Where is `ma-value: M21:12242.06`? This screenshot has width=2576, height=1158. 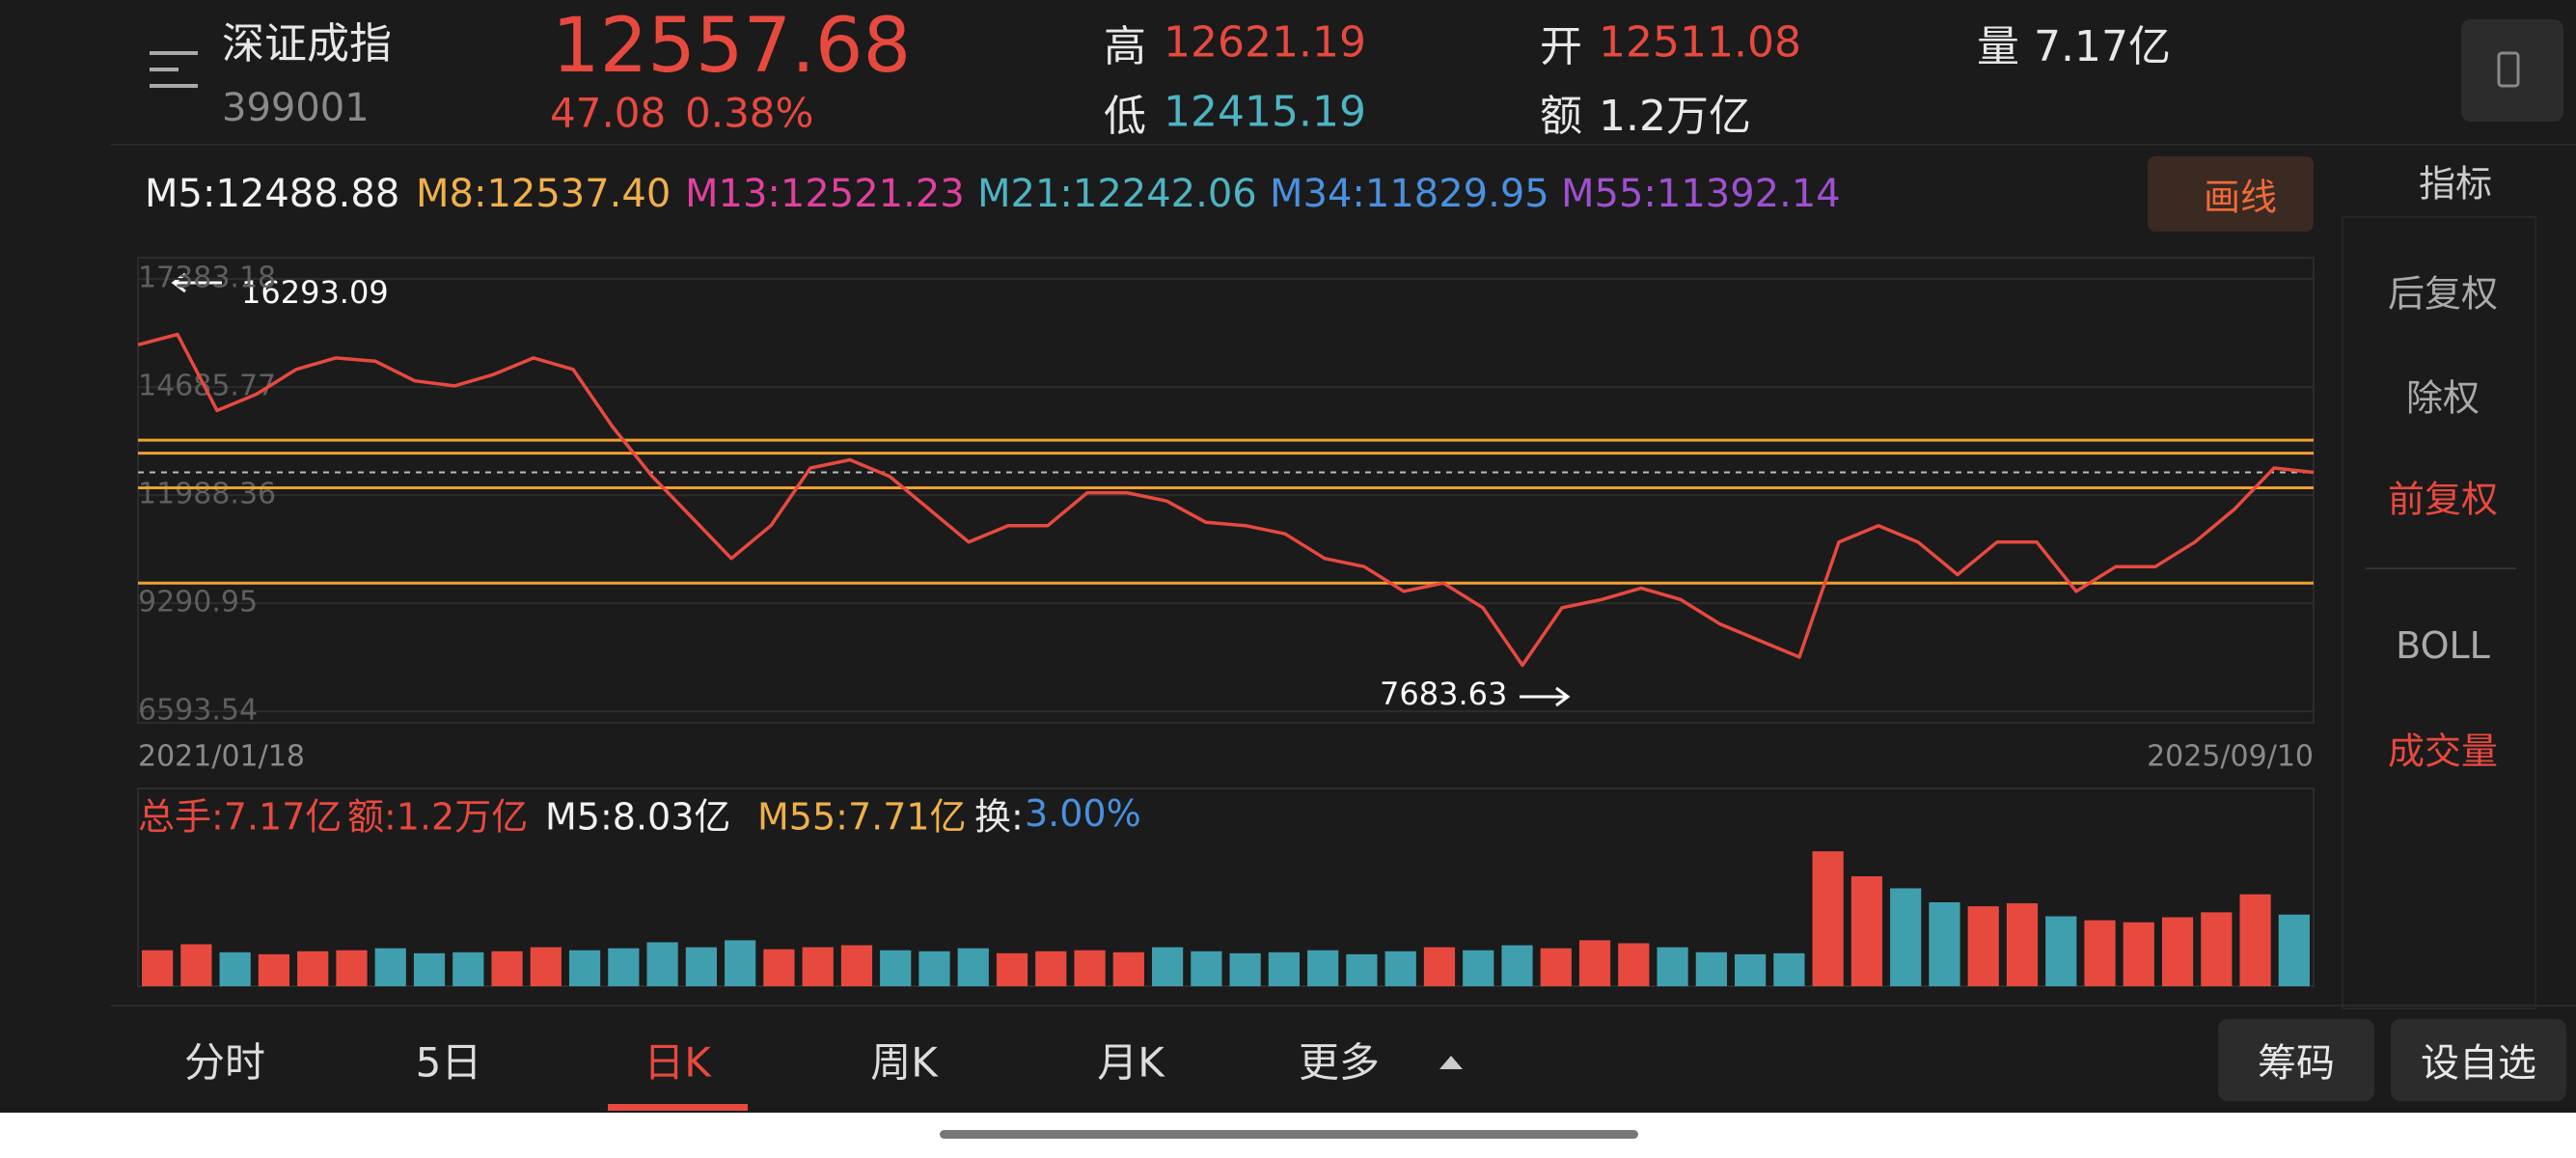
ma-value: M21:12242.06 is located at coordinates (1117, 194).